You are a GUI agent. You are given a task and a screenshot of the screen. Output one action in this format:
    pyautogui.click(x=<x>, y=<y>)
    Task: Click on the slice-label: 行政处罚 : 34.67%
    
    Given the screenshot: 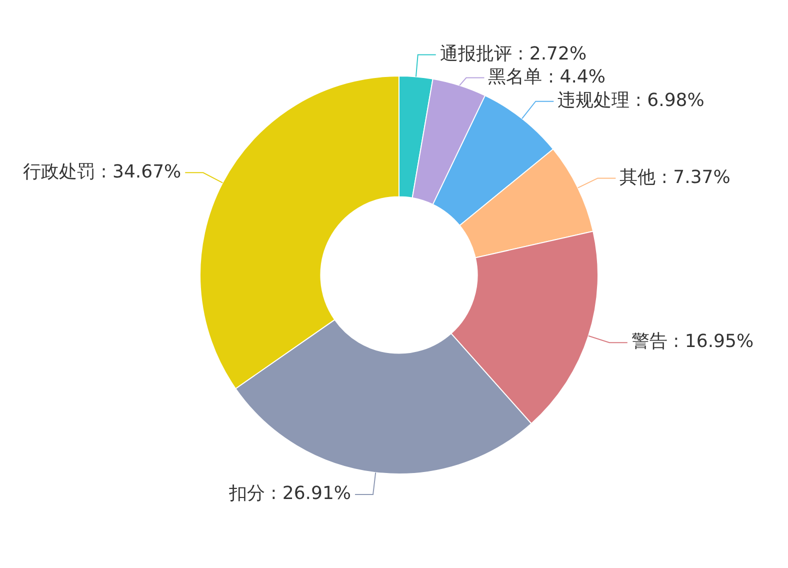 What is the action you would take?
    pyautogui.click(x=102, y=171)
    